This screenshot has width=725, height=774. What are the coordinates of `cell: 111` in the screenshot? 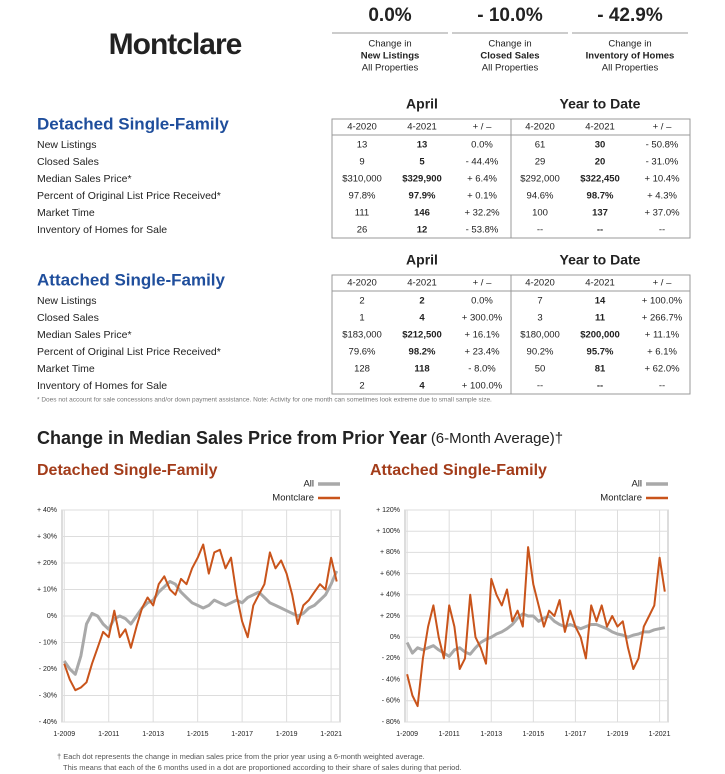 It's located at (362, 213).